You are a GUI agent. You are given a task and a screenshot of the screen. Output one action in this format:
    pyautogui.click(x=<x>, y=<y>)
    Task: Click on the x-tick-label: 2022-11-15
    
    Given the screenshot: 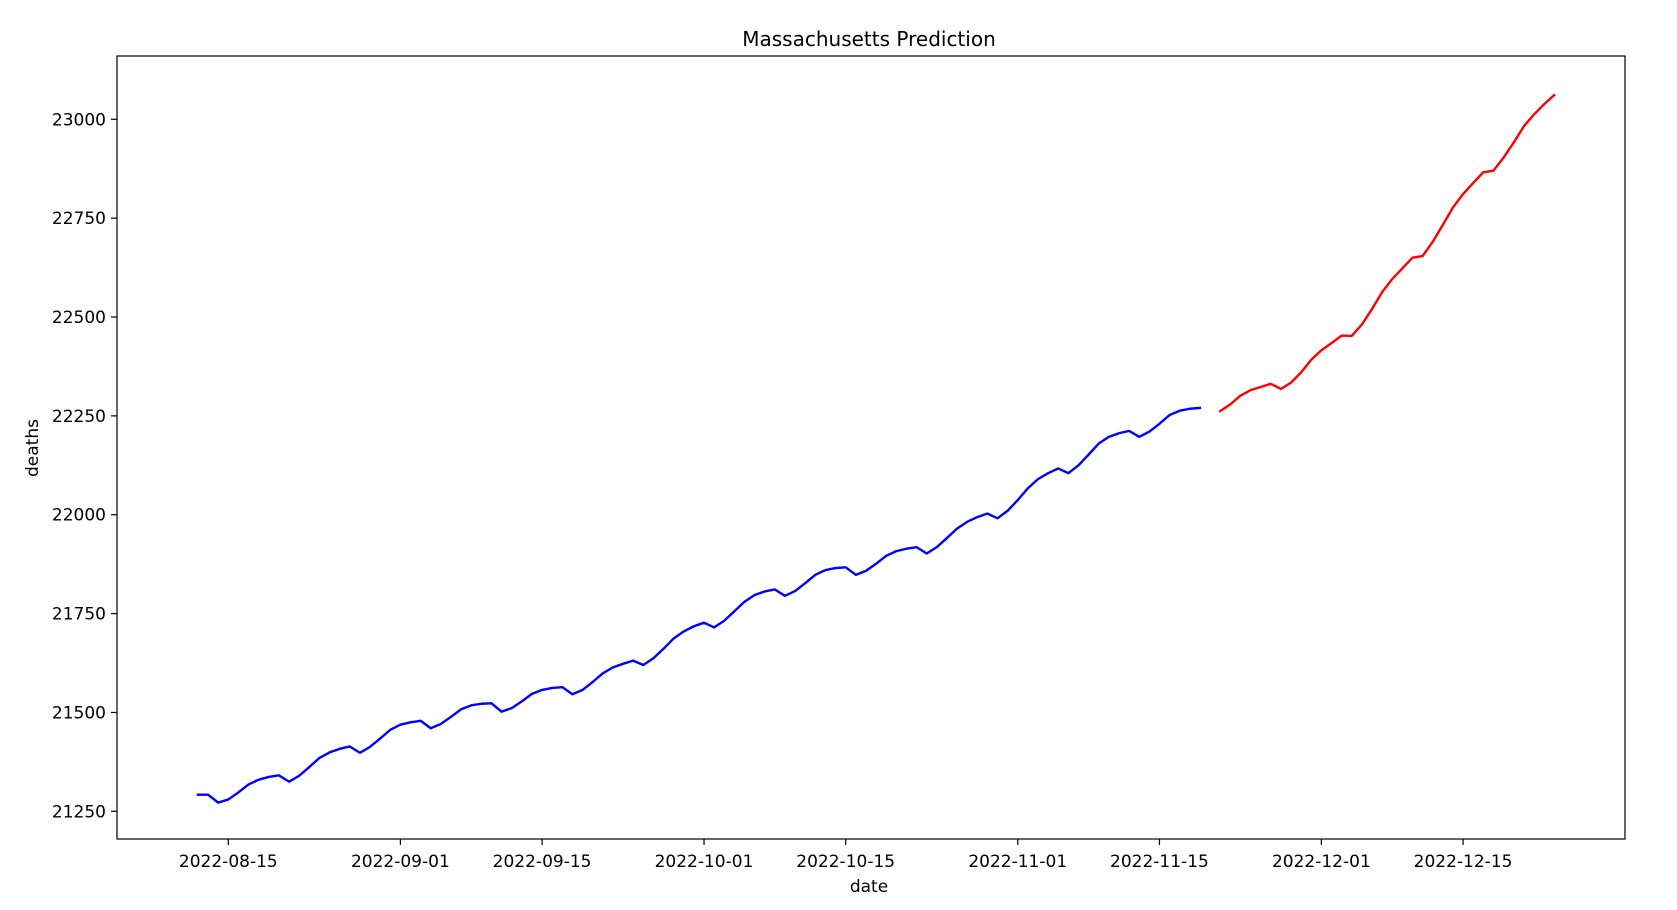 What is the action you would take?
    pyautogui.click(x=1159, y=862)
    